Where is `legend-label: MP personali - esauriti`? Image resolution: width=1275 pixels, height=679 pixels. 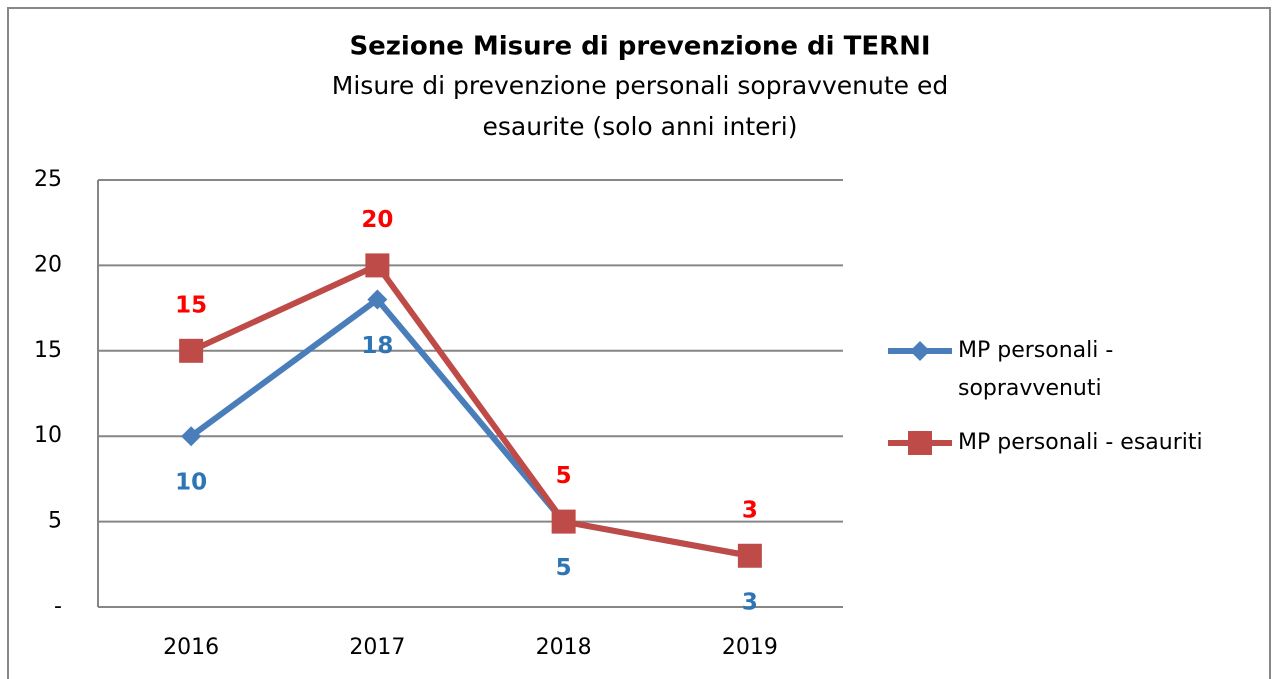
legend-label: MP personali - esauriti is located at coordinates (1080, 442).